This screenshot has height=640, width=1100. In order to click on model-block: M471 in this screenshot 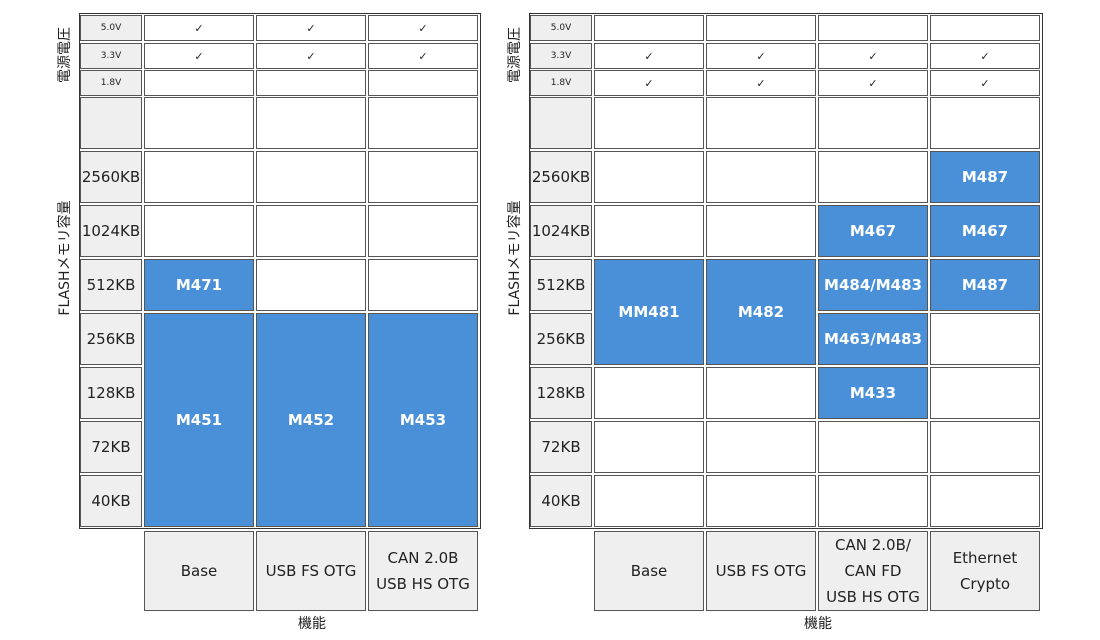, I will do `click(199, 285)`.